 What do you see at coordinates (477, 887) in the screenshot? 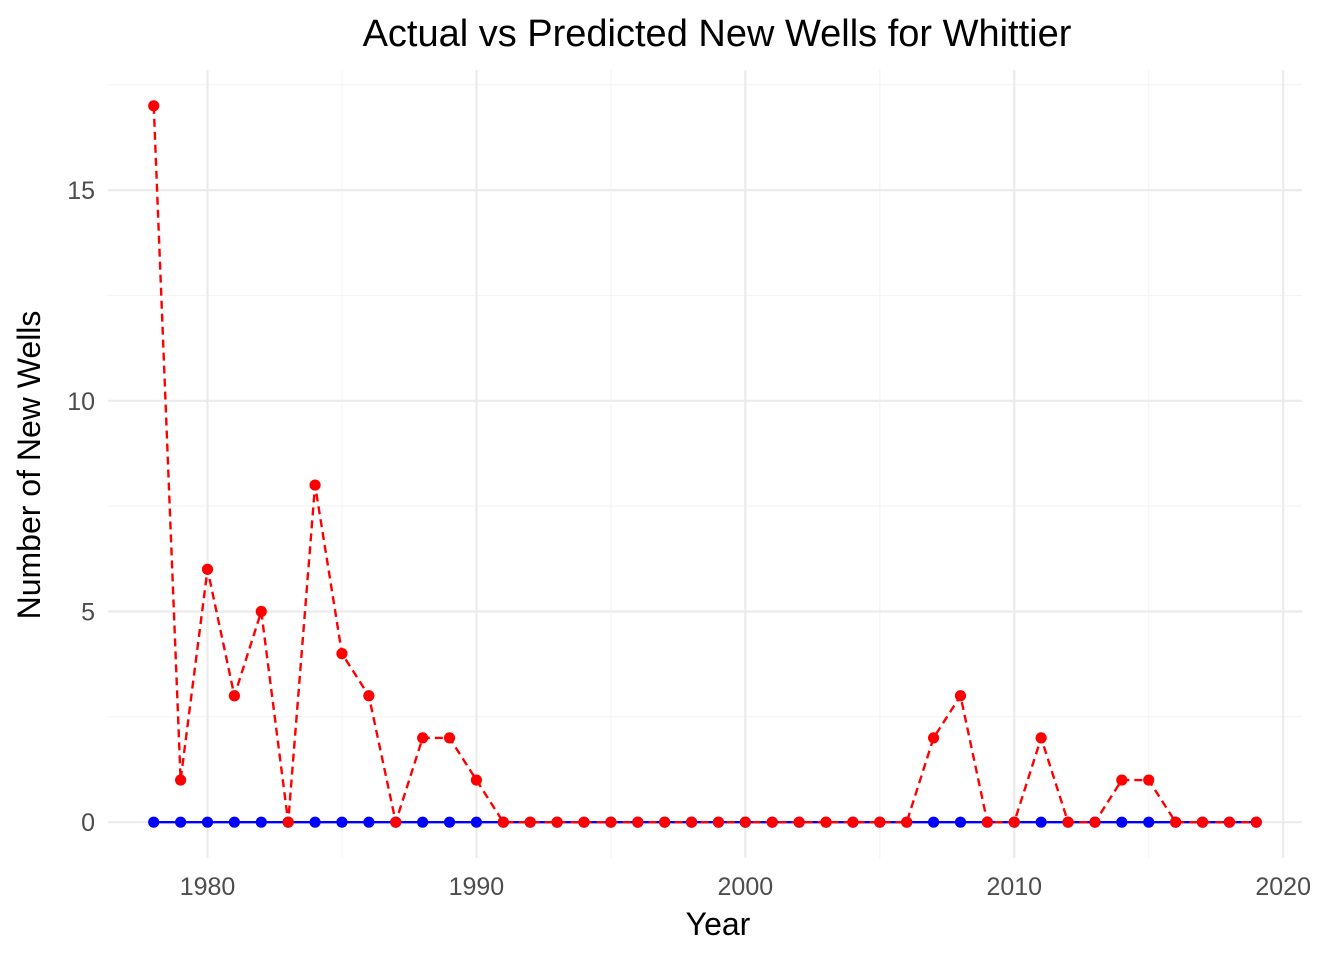
I see `x-tick-label: 1990` at bounding box center [477, 887].